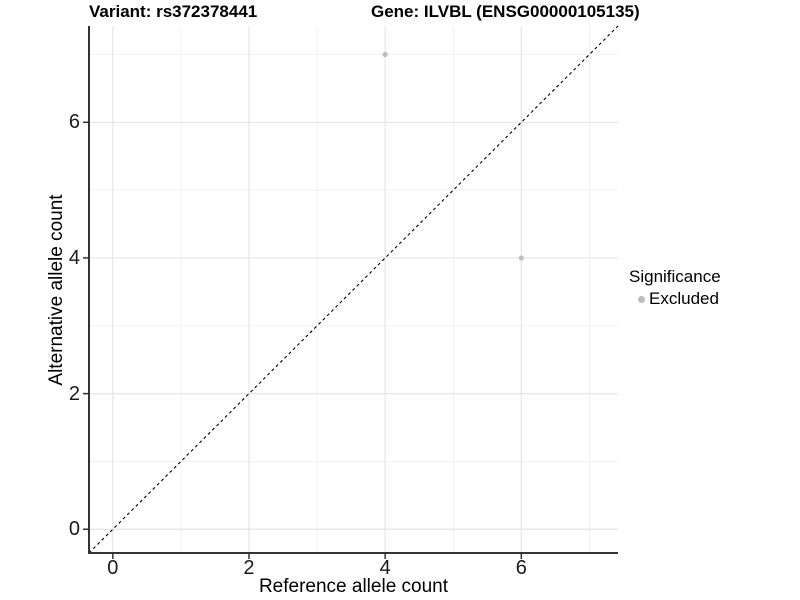  I want to click on legend: Significance Excluded, so click(675, 288).